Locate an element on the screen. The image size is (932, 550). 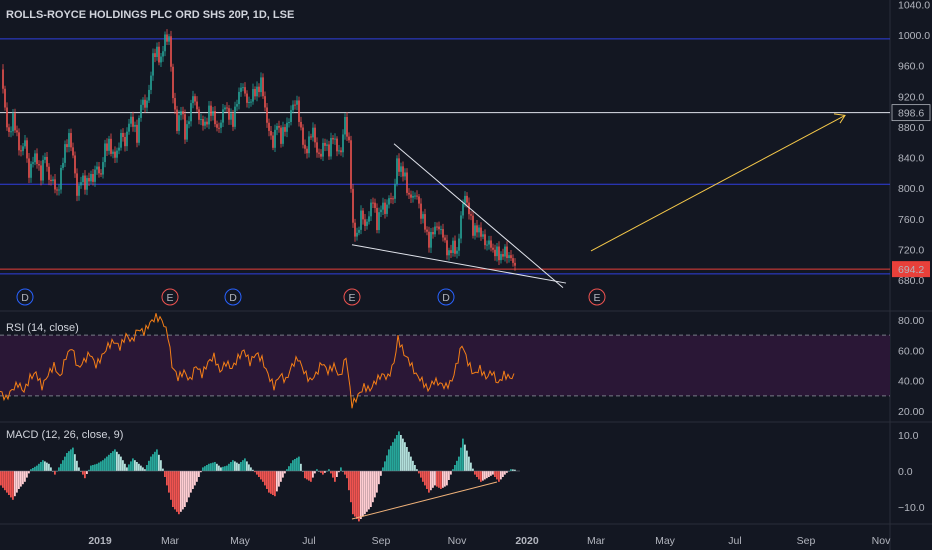
wedge-lower-trendline is located at coordinates (459, 264).